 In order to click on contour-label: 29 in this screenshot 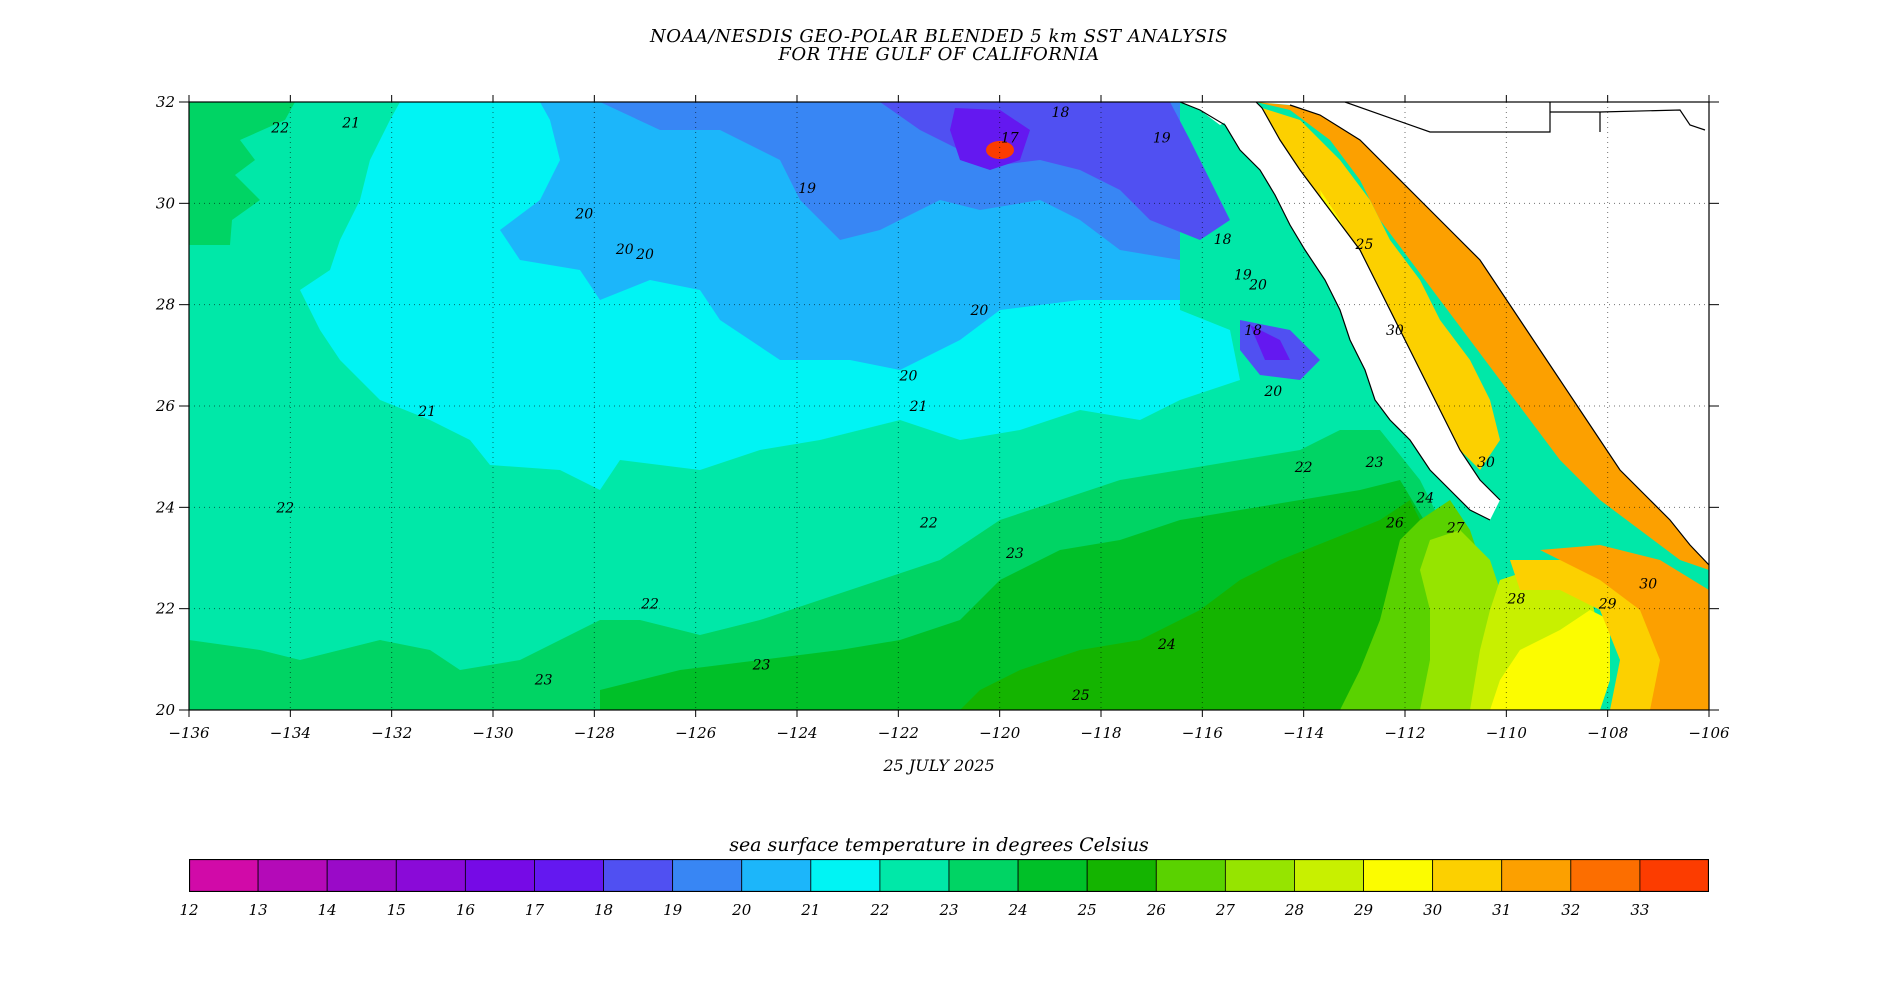, I will do `click(1607, 605)`.